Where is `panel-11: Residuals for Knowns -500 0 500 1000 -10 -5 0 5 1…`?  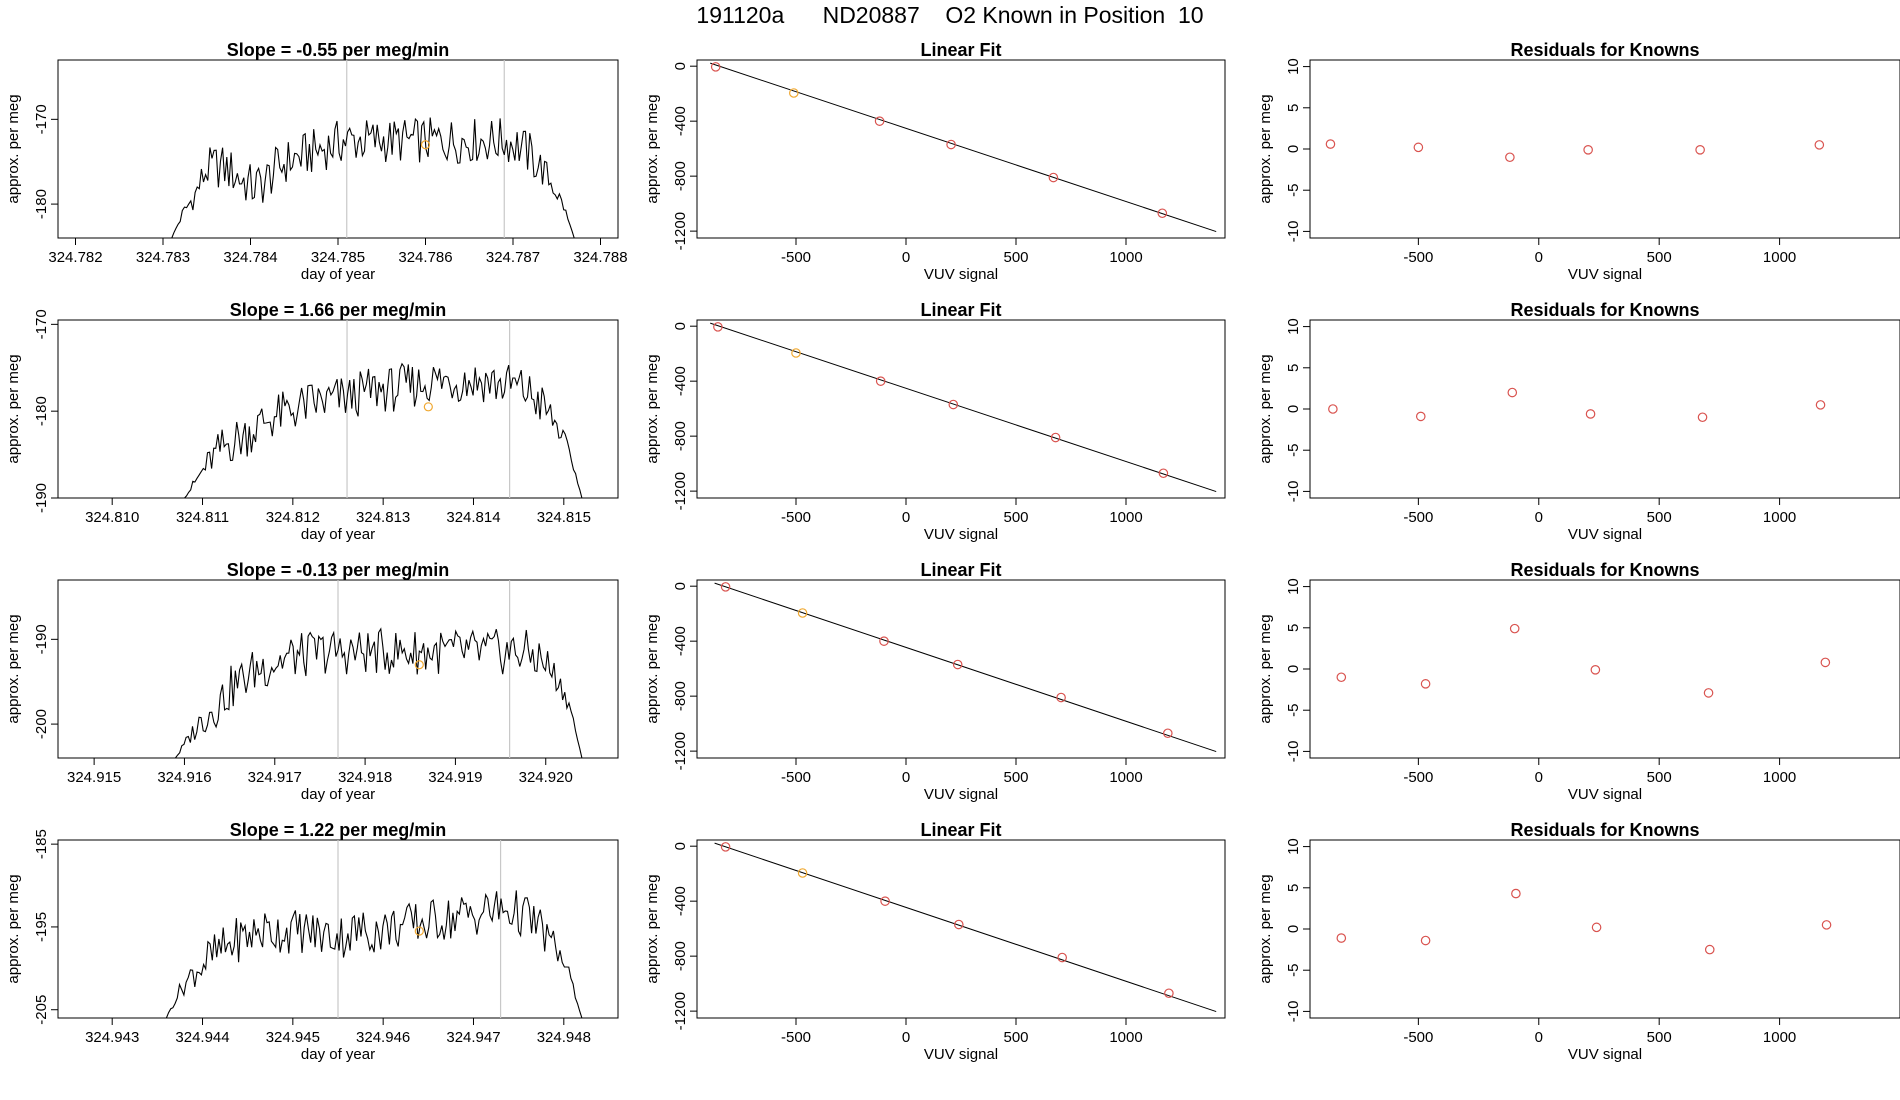
panel-11: Residuals for Knowns -500 0 500 1000 -10 -5 0 5 1… is located at coordinates (1578, 681).